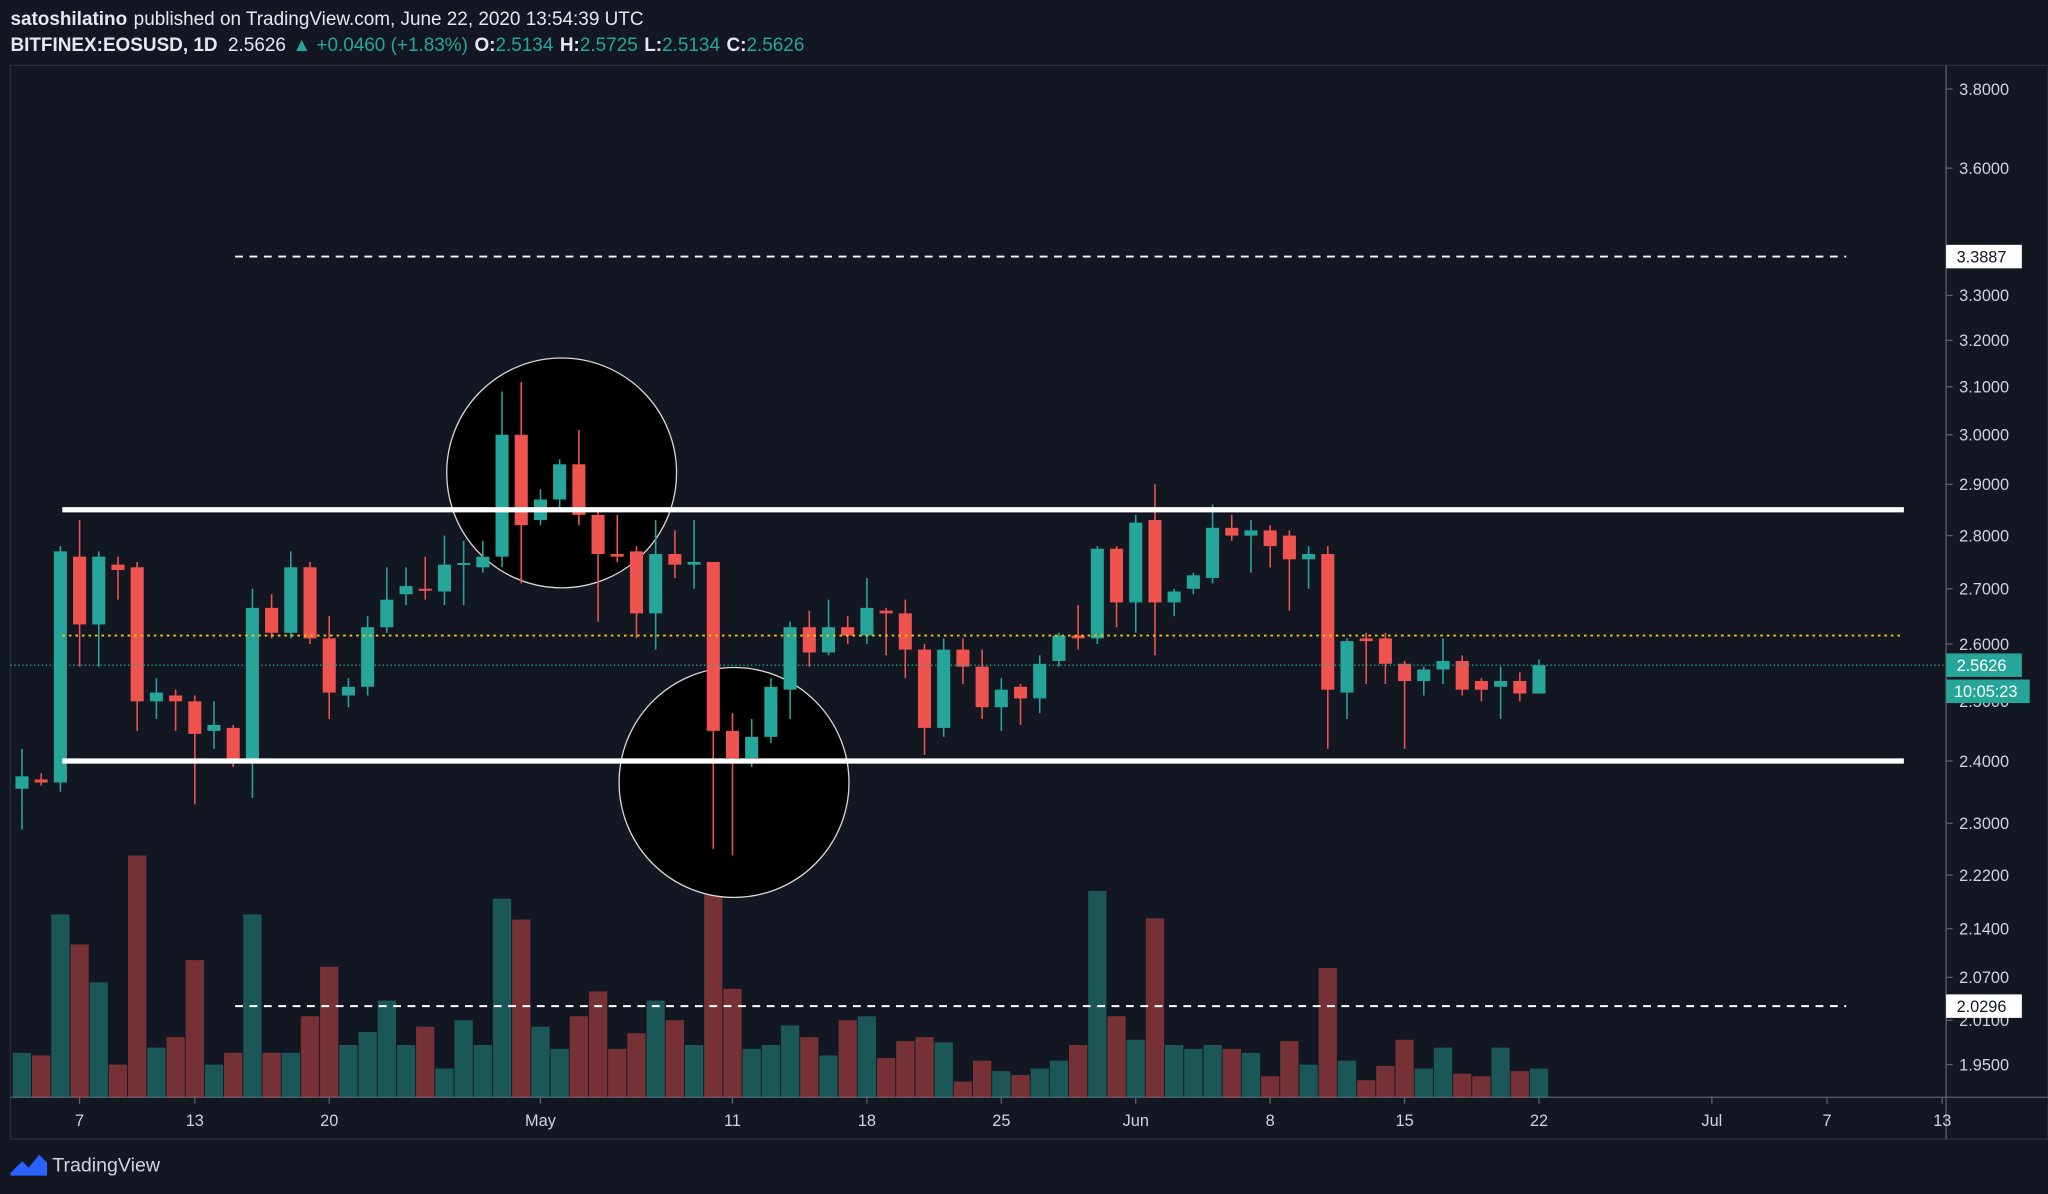  Describe the element at coordinates (570, 45) in the screenshot. I see `high-label: H:` at that location.